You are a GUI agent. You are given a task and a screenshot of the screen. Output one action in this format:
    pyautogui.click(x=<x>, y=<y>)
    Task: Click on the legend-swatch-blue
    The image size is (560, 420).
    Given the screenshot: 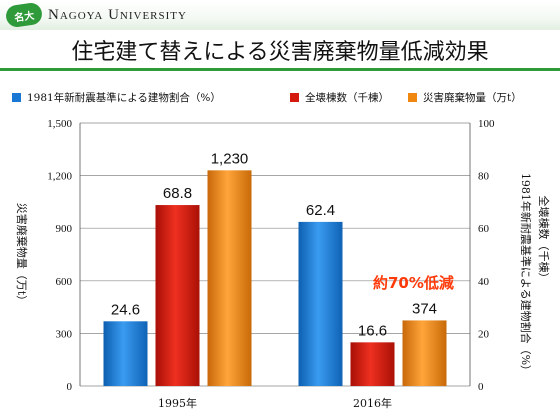 What is the action you would take?
    pyautogui.click(x=16, y=97)
    